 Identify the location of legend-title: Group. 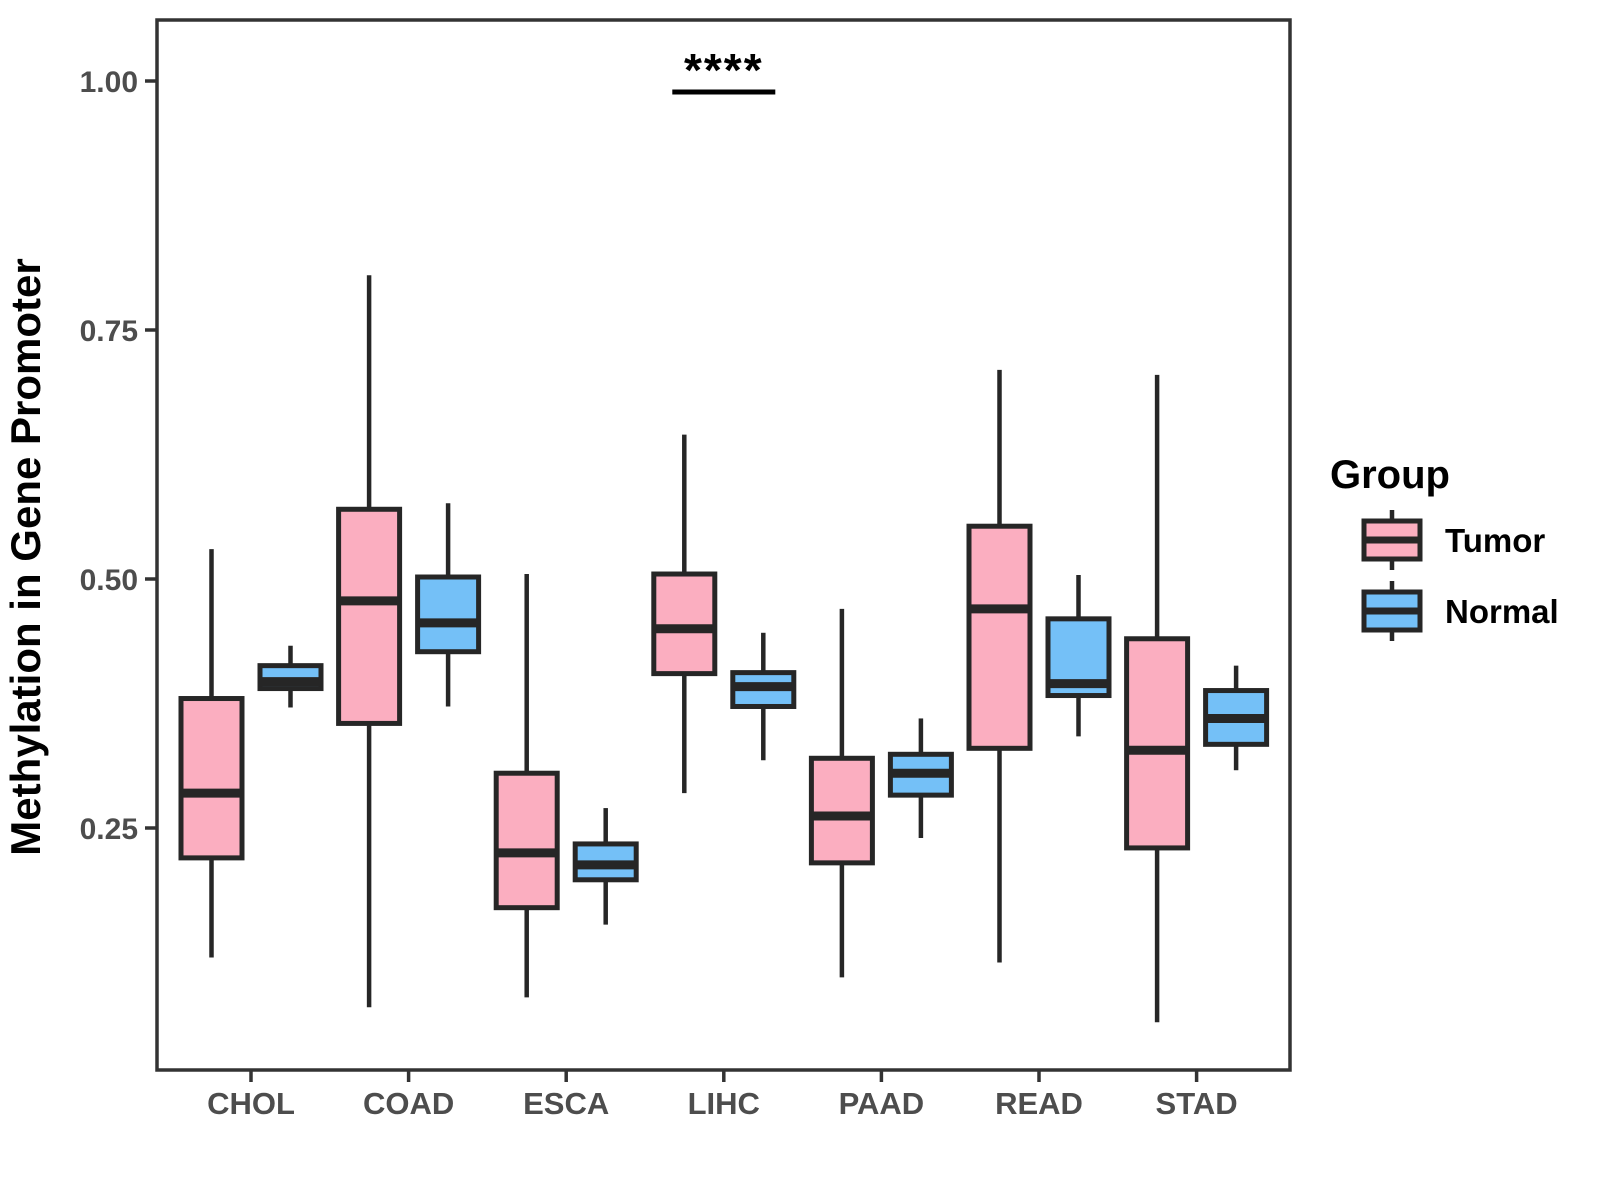
(1390, 475).